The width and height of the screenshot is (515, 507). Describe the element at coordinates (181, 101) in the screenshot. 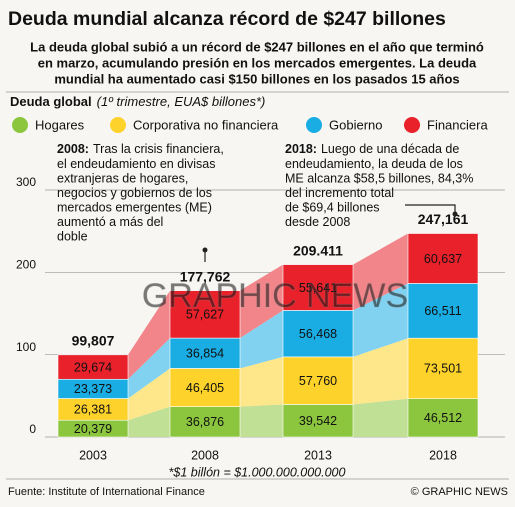

I see `axis-note: (1º trimestre, EUA$ billones*)` at that location.